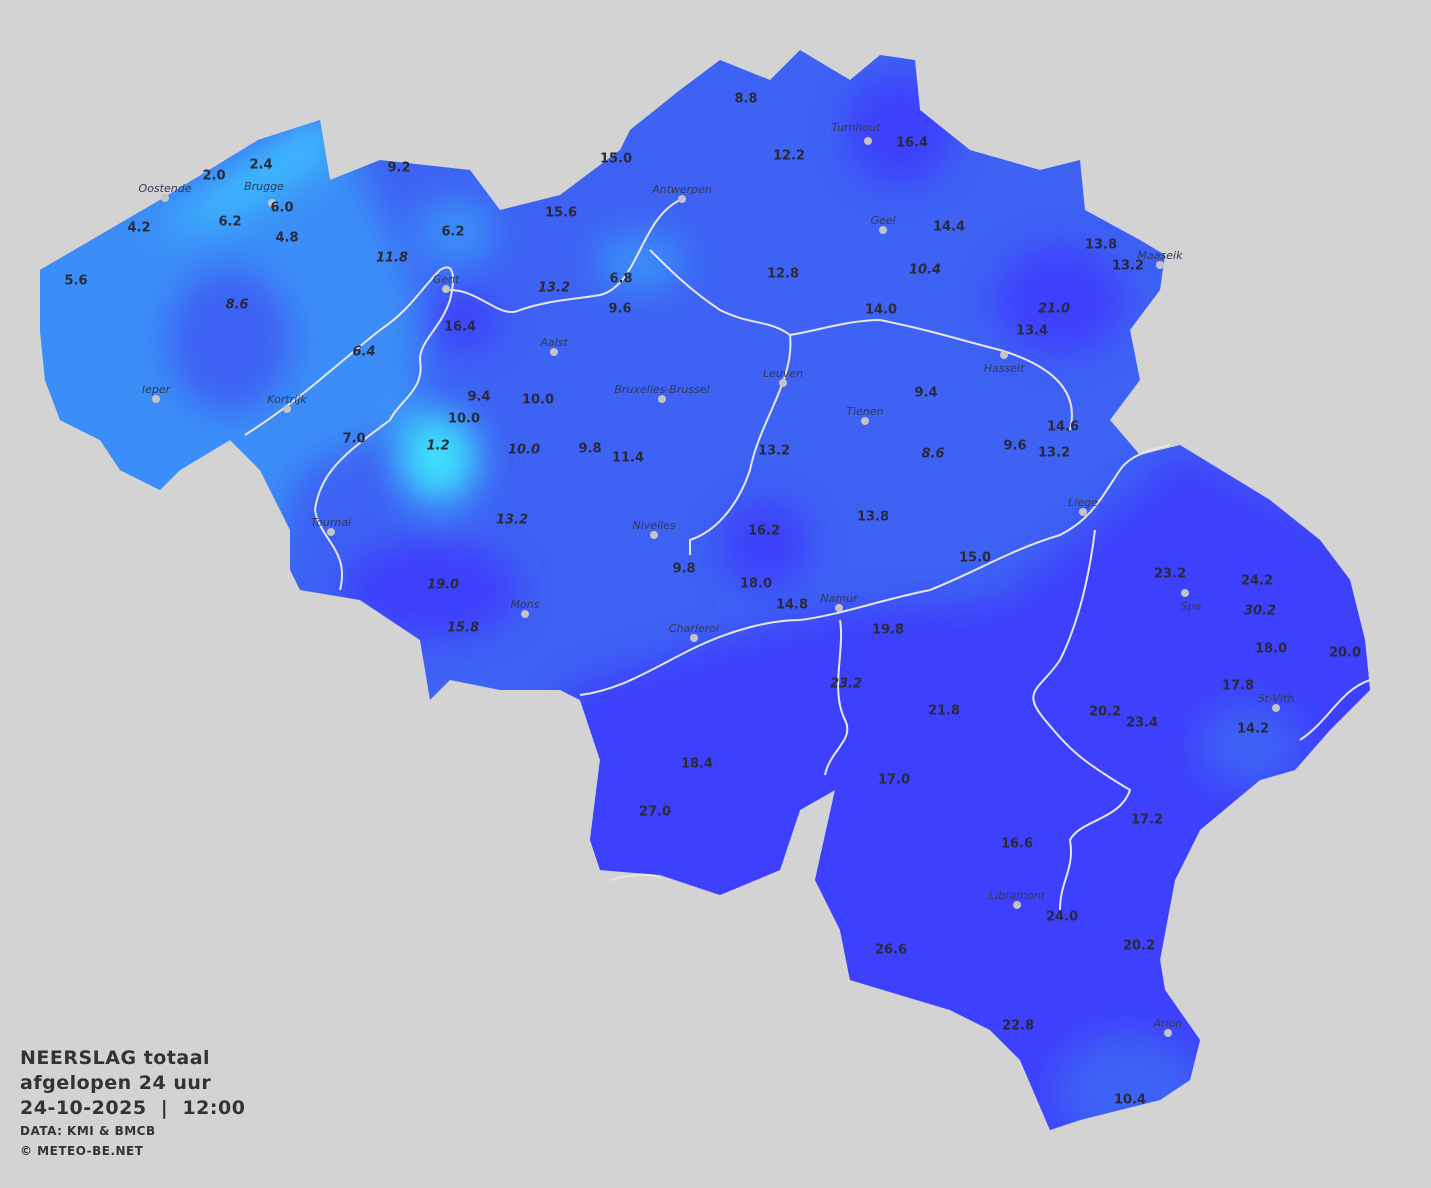 This screenshot has height=1188, width=1431. I want to click on precipitation-value: 7.0, so click(354, 439).